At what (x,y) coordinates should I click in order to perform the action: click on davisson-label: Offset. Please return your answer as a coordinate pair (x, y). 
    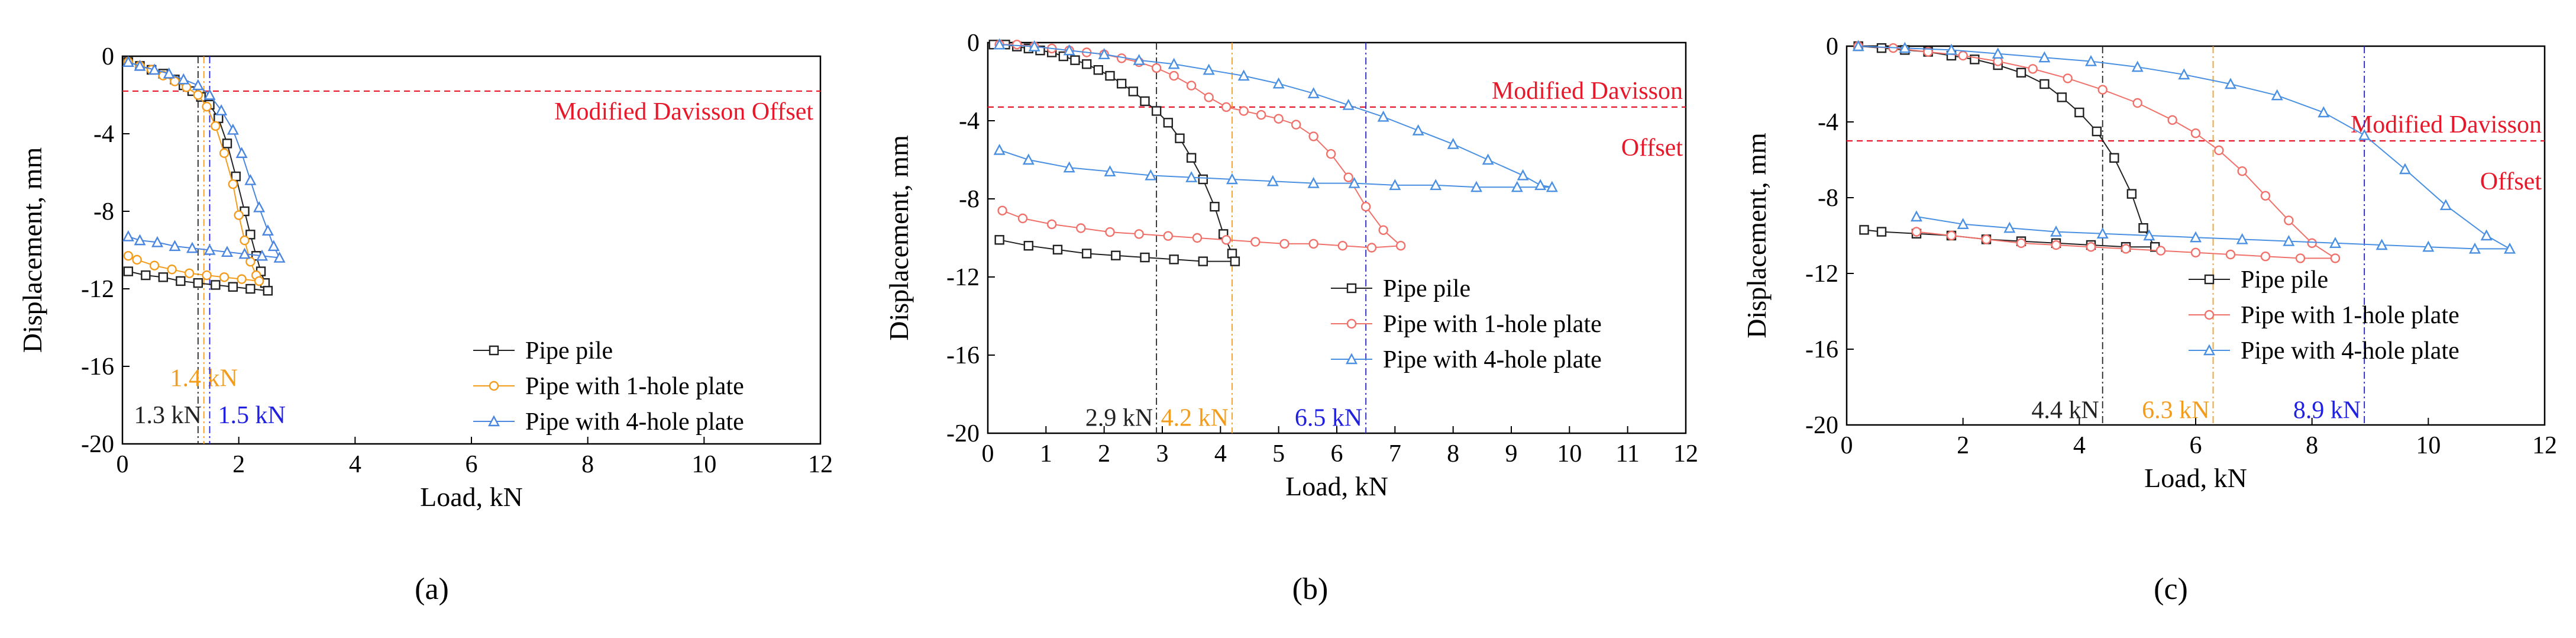
    Looking at the image, I should click on (1652, 148).